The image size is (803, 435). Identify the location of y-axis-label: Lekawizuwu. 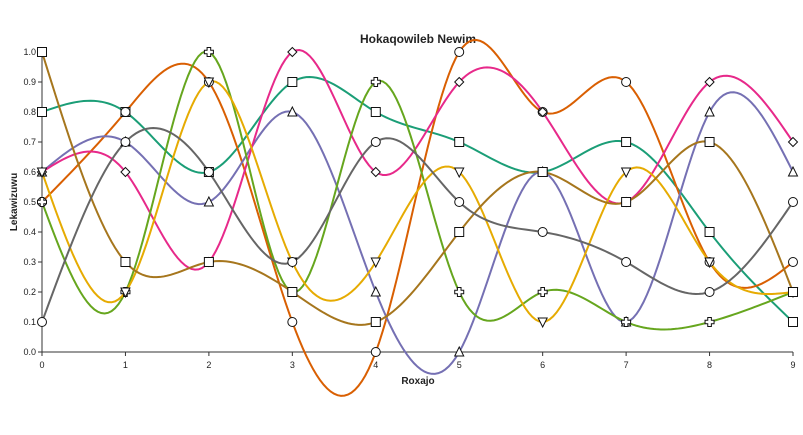
(14, 202).